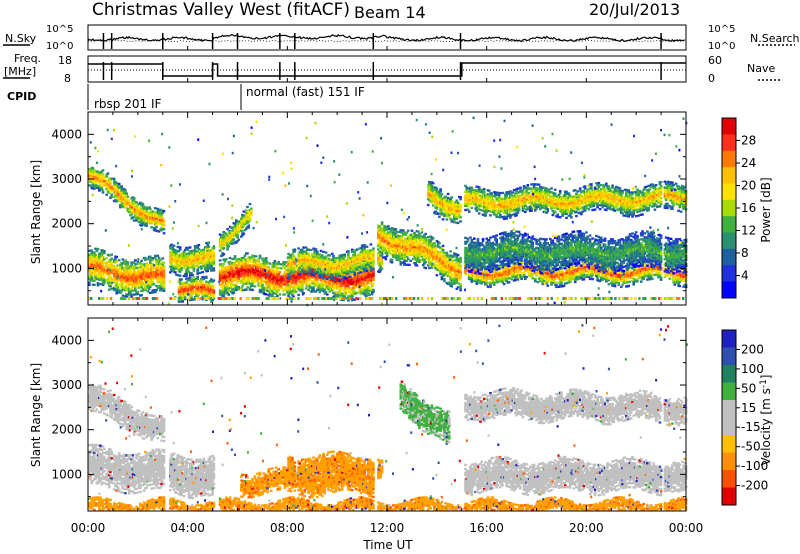 This screenshot has height=554, width=800. I want to click on nsearch-label: N.Search, so click(775, 38).